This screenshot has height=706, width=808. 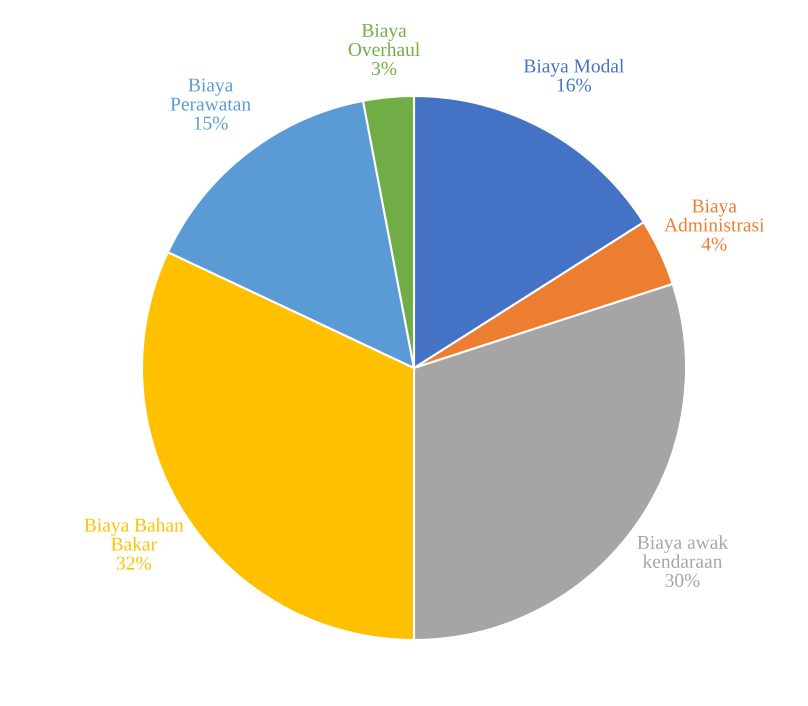 What do you see at coordinates (210, 94) in the screenshot?
I see `slice-label: Biaya Perawatan` at bounding box center [210, 94].